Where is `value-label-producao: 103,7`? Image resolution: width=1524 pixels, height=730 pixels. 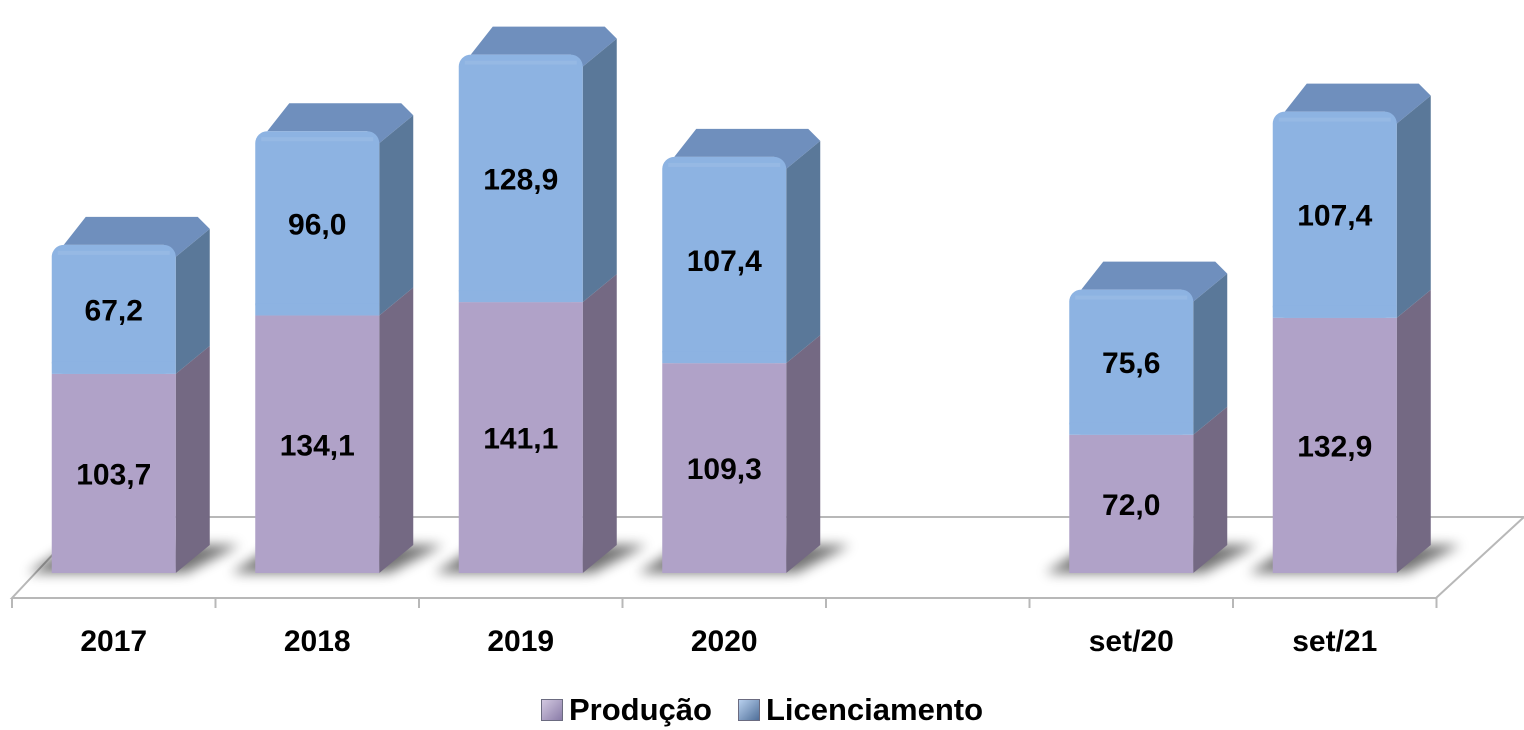
value-label-producao: 103,7 is located at coordinates (113, 474).